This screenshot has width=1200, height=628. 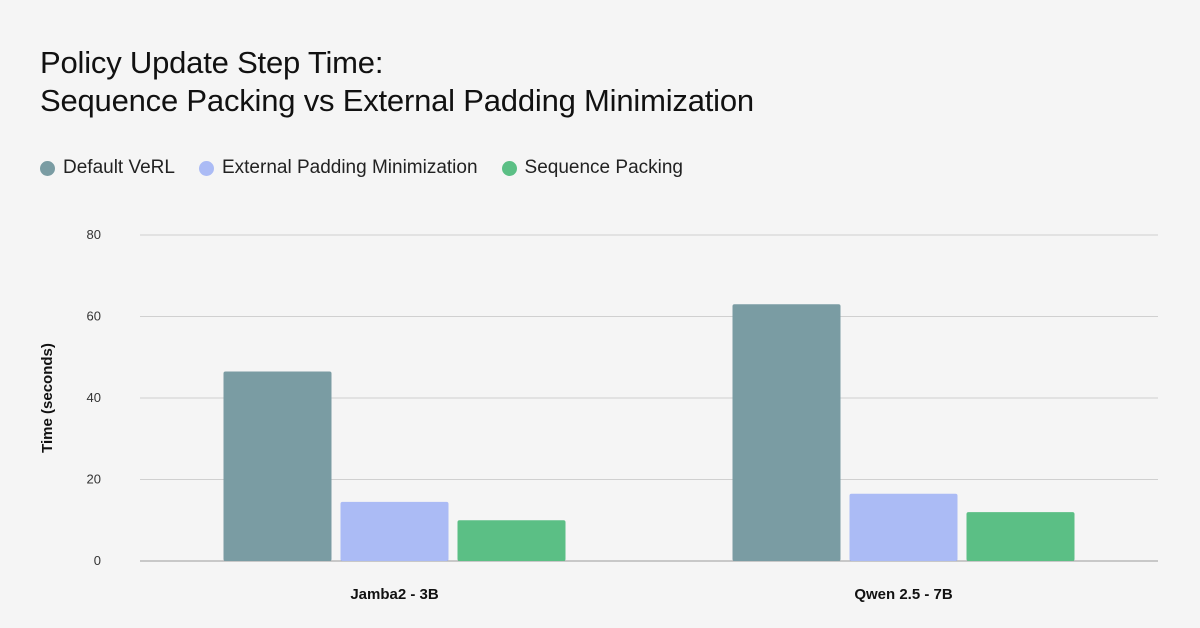 What do you see at coordinates (94, 234) in the screenshot?
I see `y-tick-label-80: 80` at bounding box center [94, 234].